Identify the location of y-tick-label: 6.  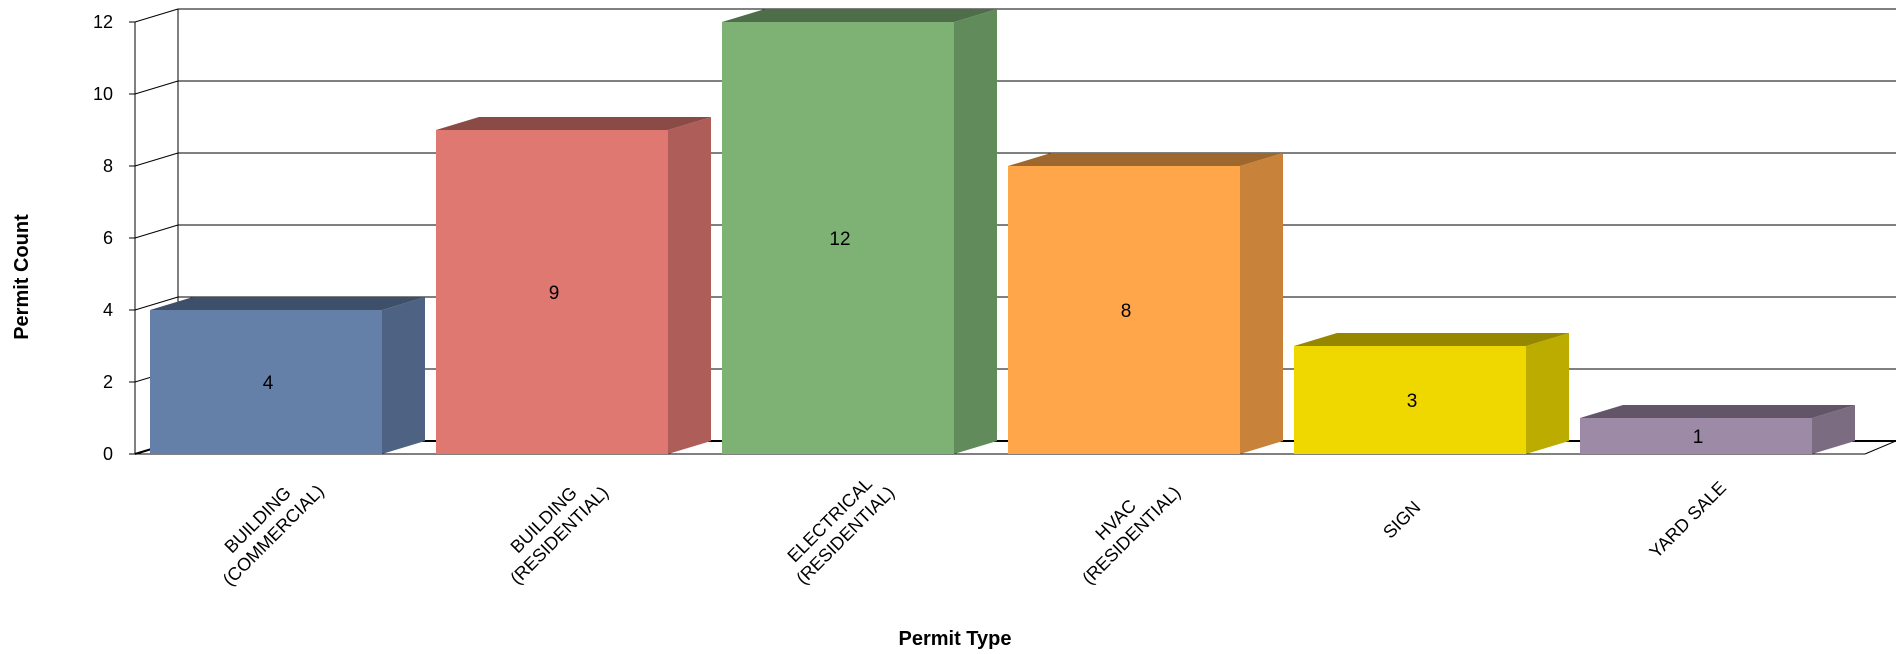
(108, 238).